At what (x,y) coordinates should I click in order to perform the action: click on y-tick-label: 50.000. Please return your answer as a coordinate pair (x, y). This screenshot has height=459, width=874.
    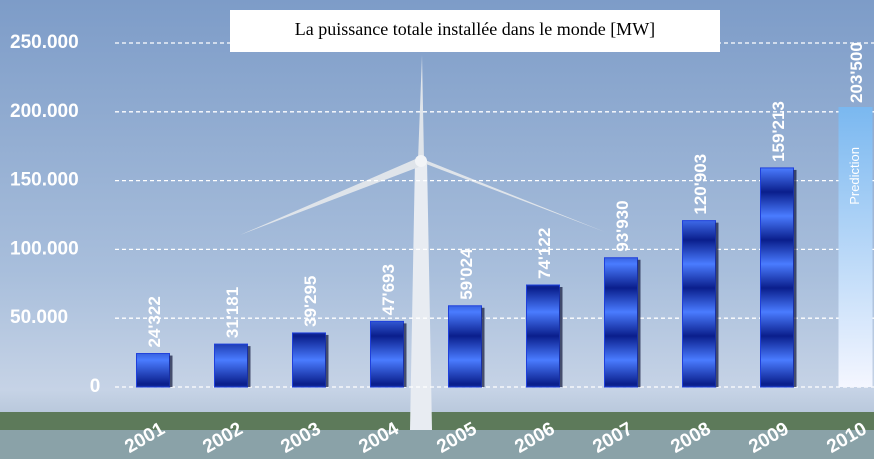
    Looking at the image, I should click on (39, 317).